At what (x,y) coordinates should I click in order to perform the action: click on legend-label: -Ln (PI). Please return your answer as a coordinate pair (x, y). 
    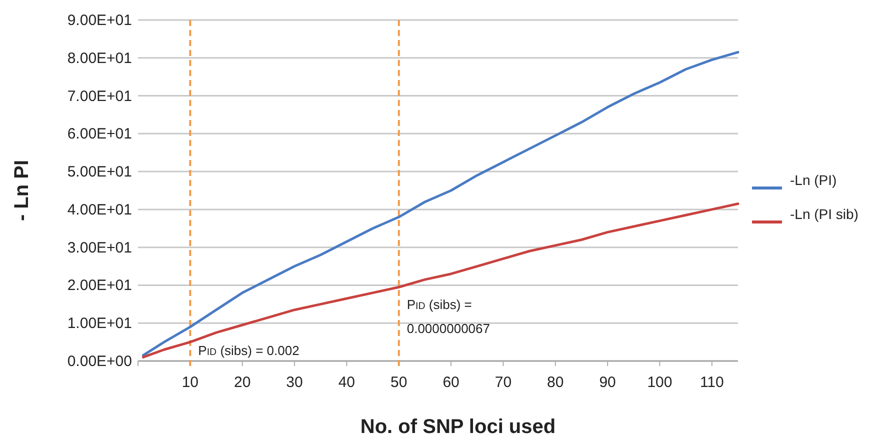
    Looking at the image, I should click on (813, 180).